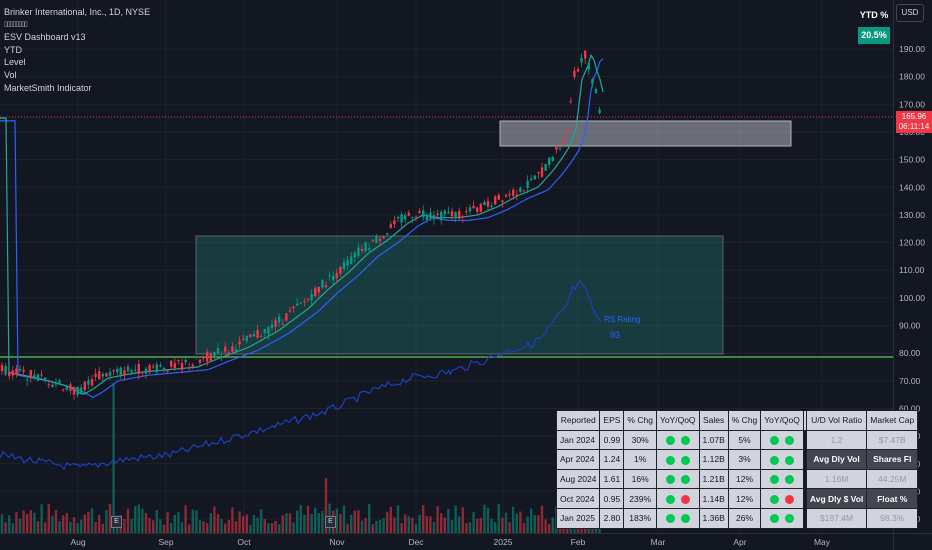 The width and height of the screenshot is (932, 550). Describe the element at coordinates (874, 35) in the screenshot. I see `ytd-value: 20.5%` at that location.